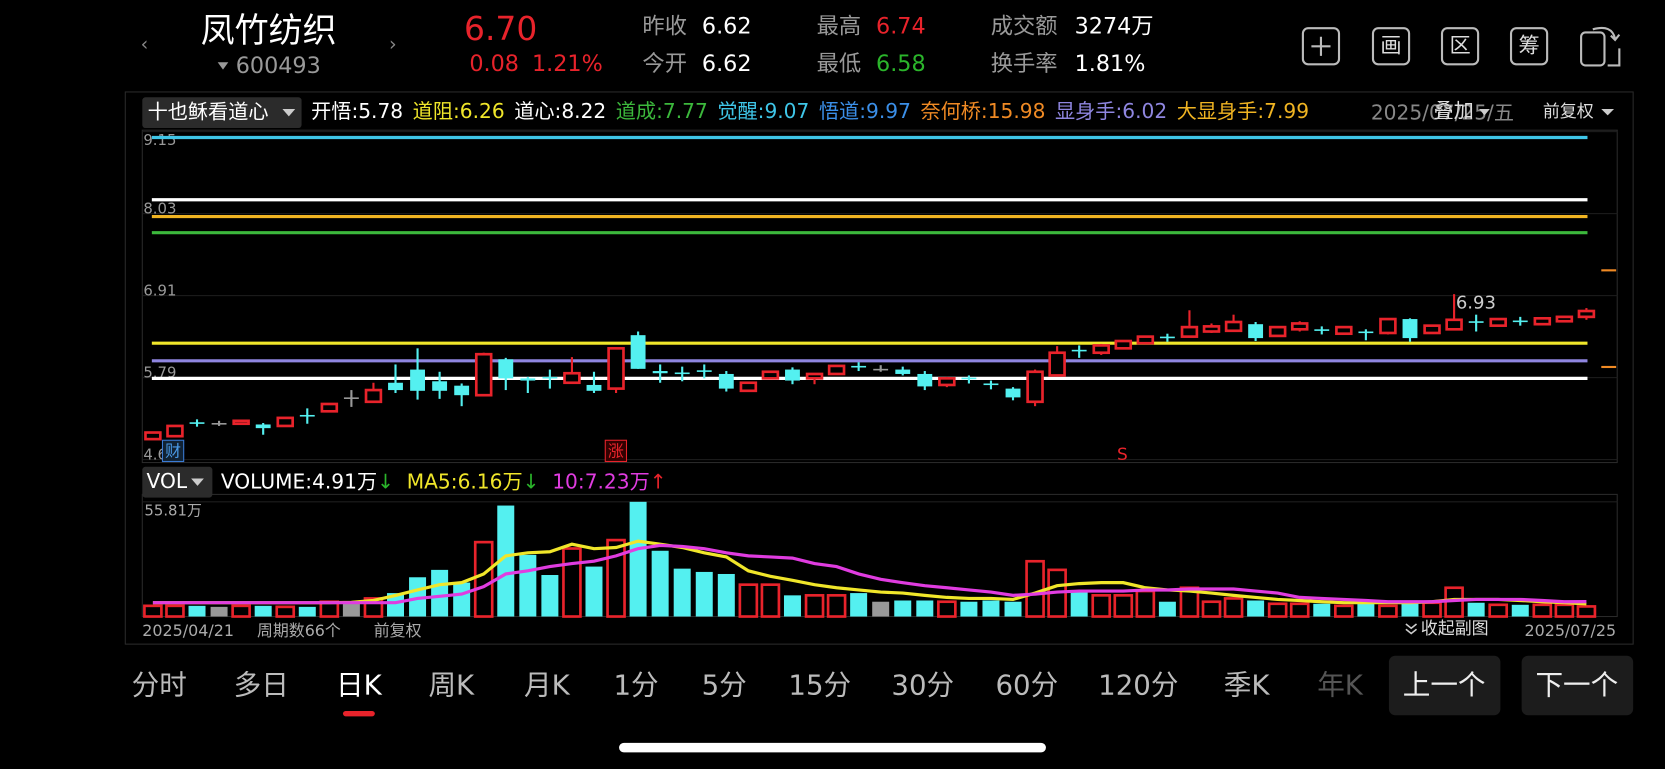  What do you see at coordinates (1321, 46) in the screenshot?
I see `add-button` at bounding box center [1321, 46].